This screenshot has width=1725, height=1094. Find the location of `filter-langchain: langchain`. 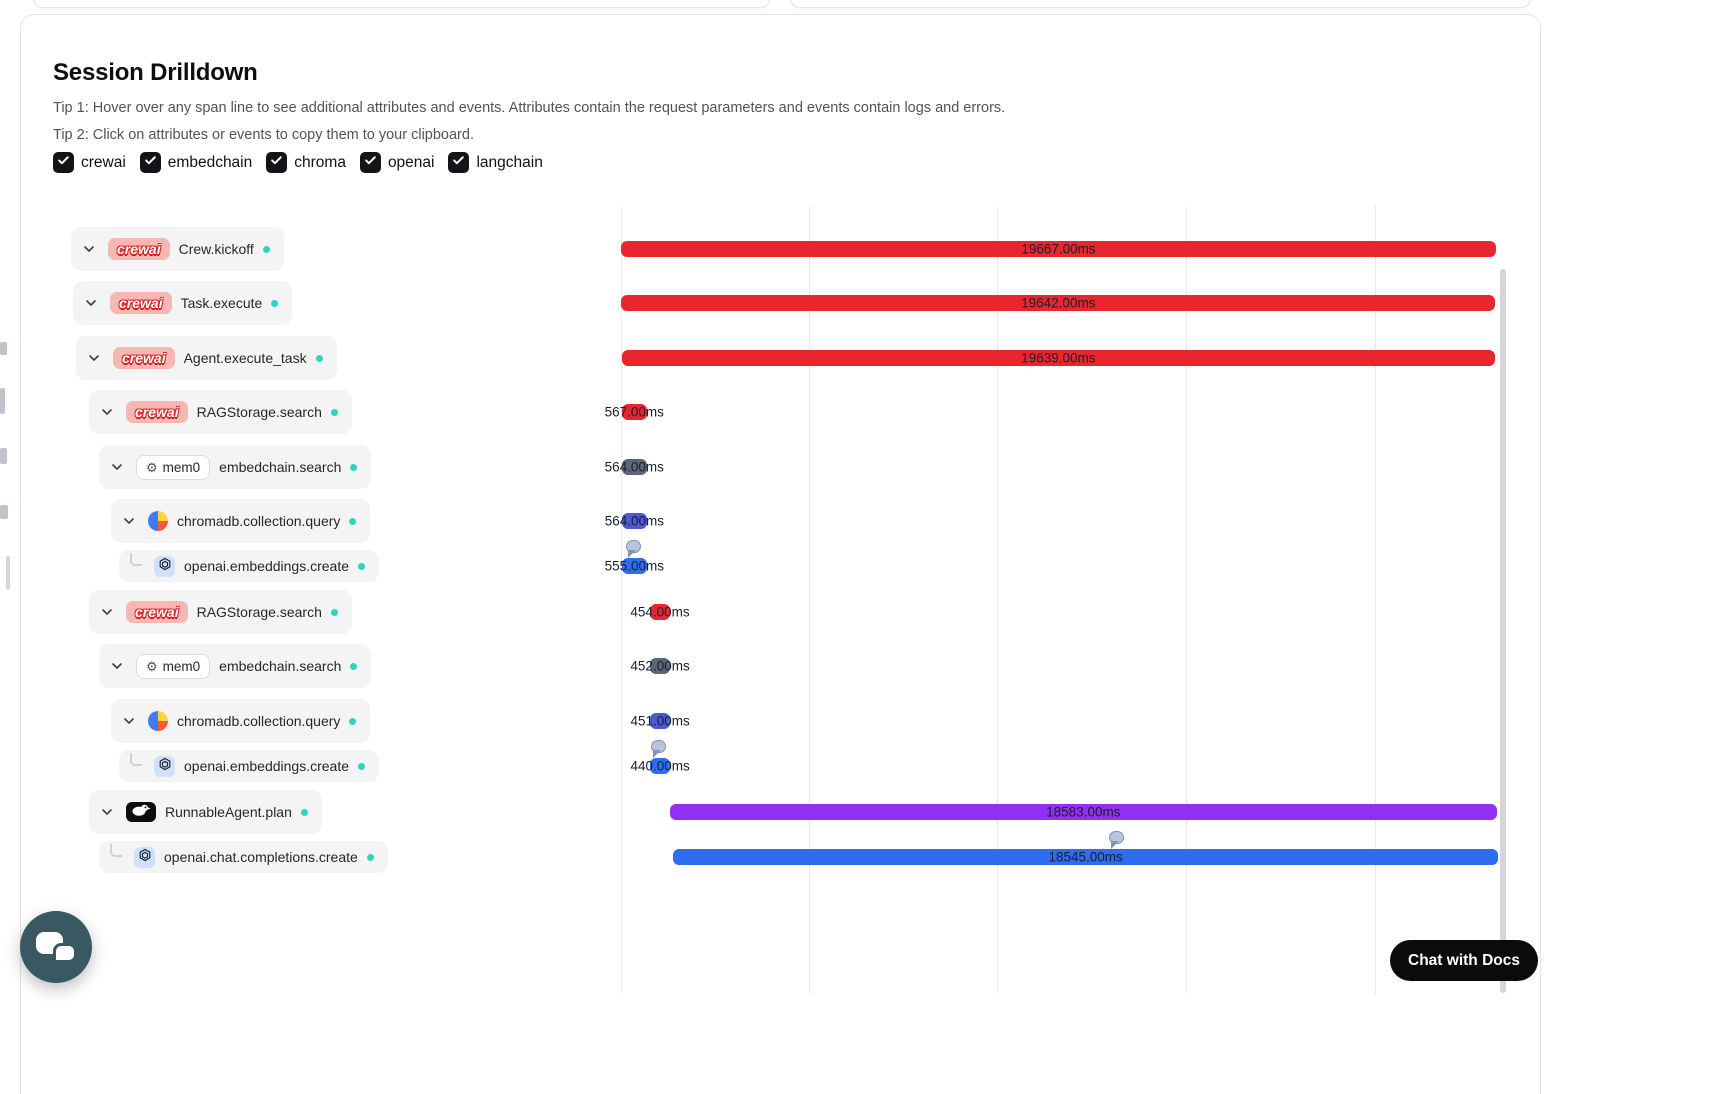

filter-langchain: langchain is located at coordinates (495, 162).